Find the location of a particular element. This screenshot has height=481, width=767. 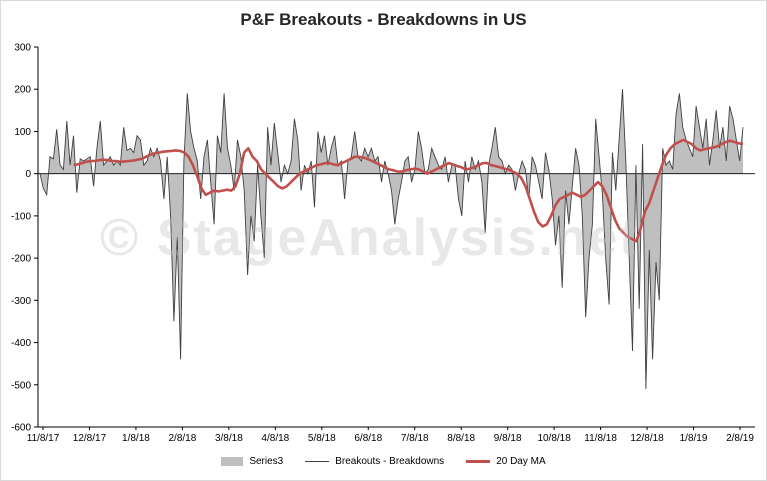

y-tick-label: 0 is located at coordinates (28, 174).